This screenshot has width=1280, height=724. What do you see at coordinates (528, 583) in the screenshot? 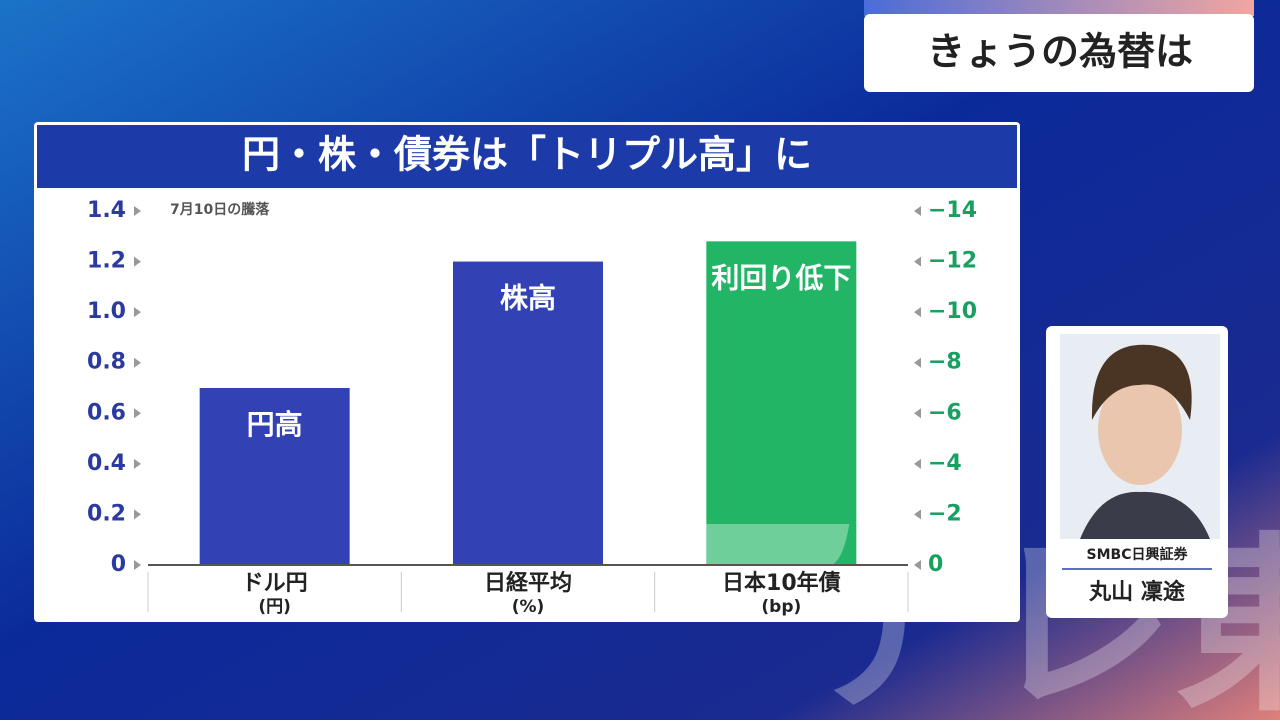
I see `x-tick-label: 日経平均` at bounding box center [528, 583].